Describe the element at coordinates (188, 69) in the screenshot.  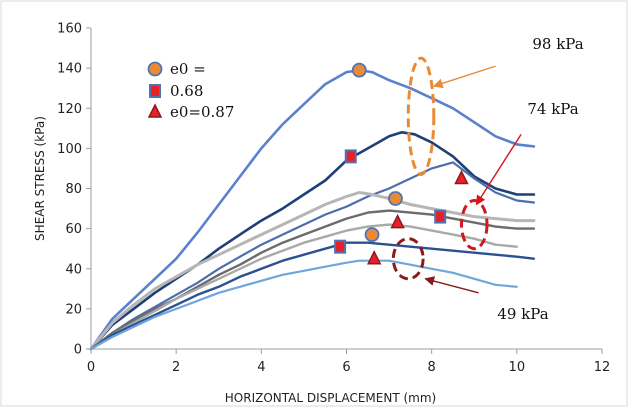
I see `legend-label: e0 =` at that location.